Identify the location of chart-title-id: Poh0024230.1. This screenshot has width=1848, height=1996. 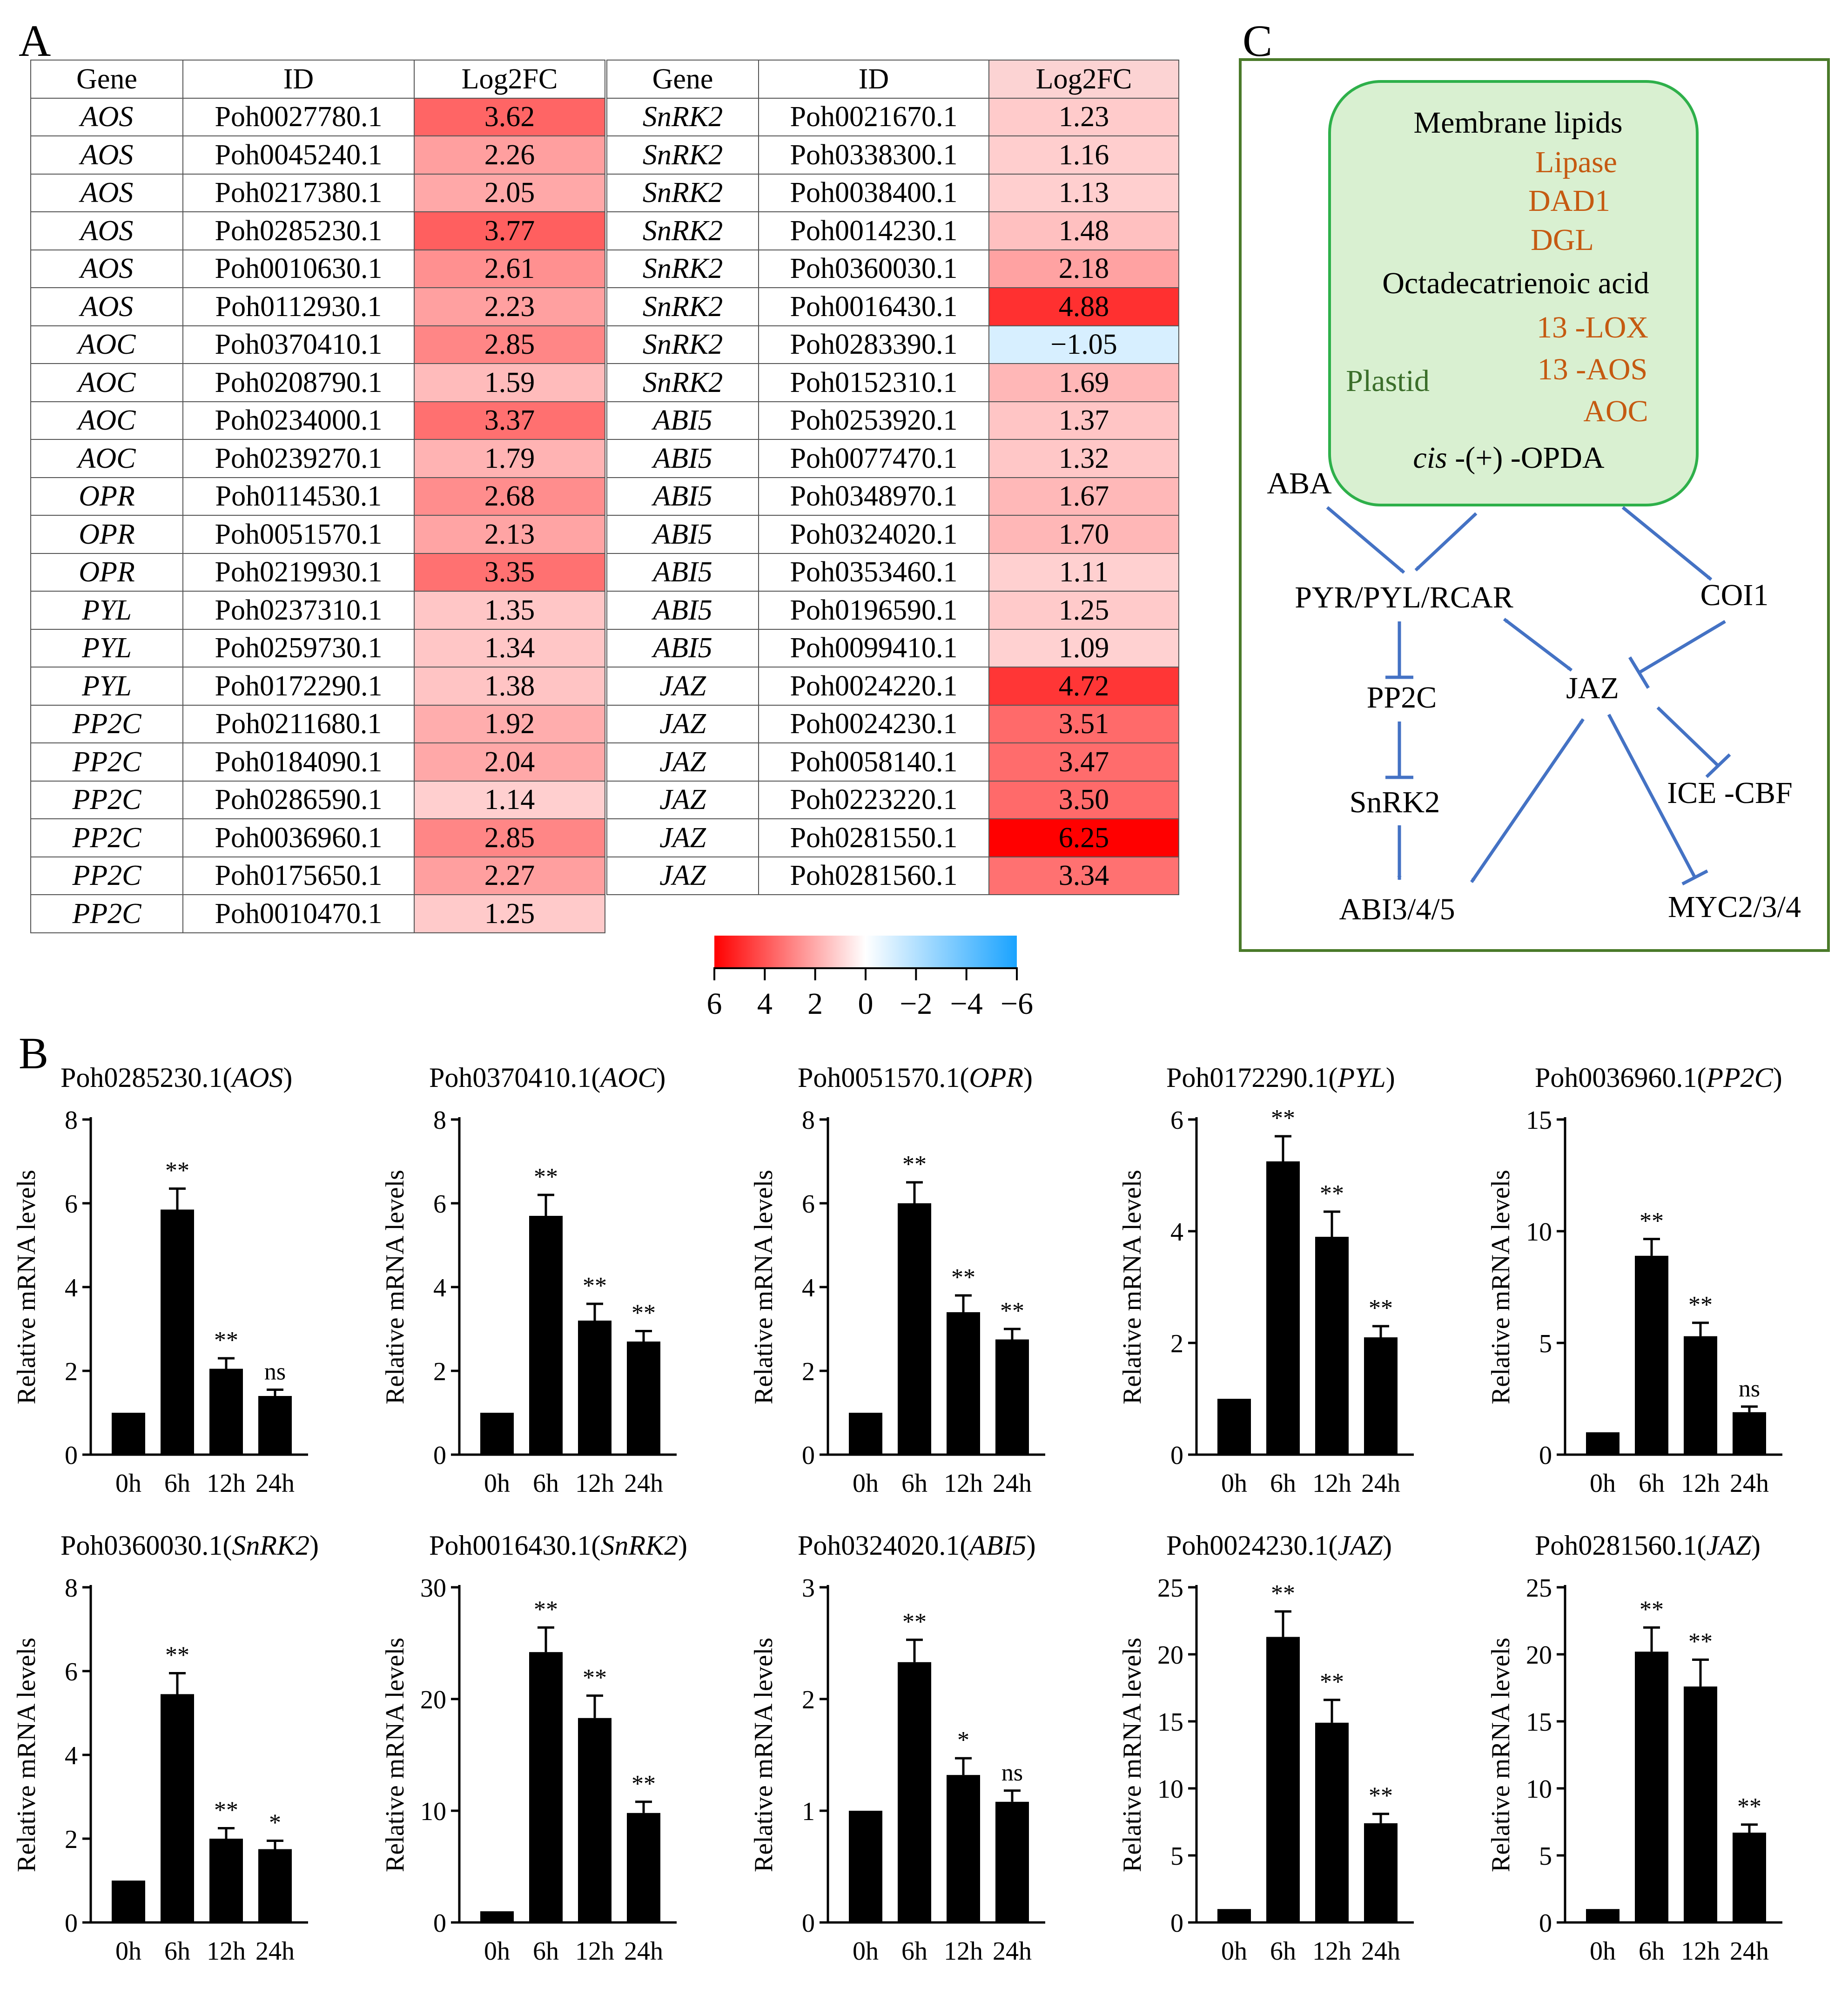
(1247, 1545).